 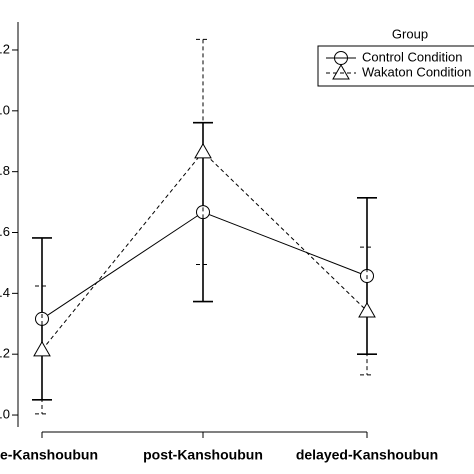 What do you see at coordinates (203, 455) in the screenshot?
I see `x-tick-label: post-Kanshoubun` at bounding box center [203, 455].